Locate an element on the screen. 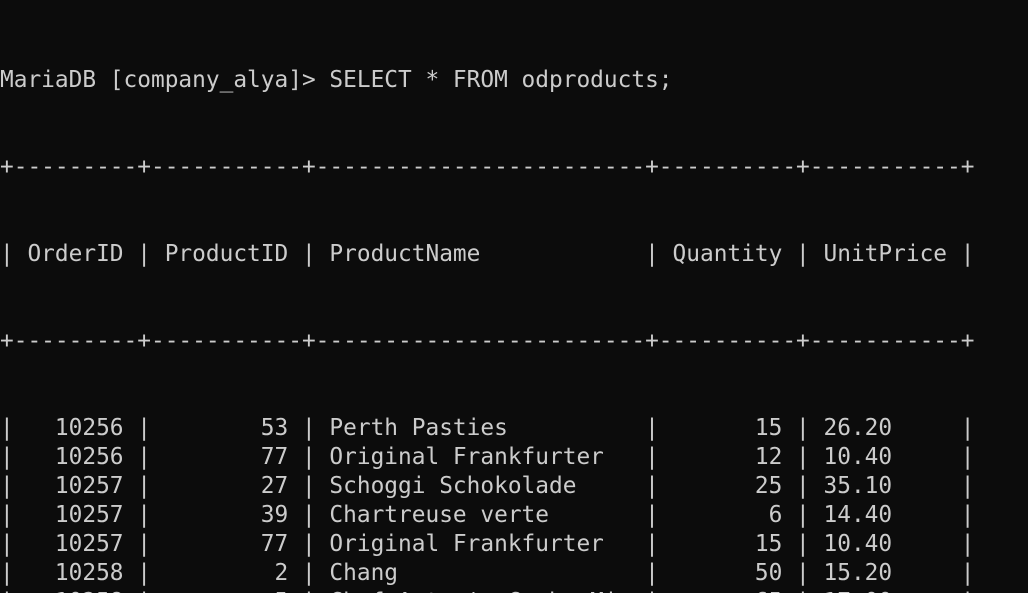 The height and width of the screenshot is (593, 1028). sql-command: SELECT * FROM odproducts; is located at coordinates (501, 80).